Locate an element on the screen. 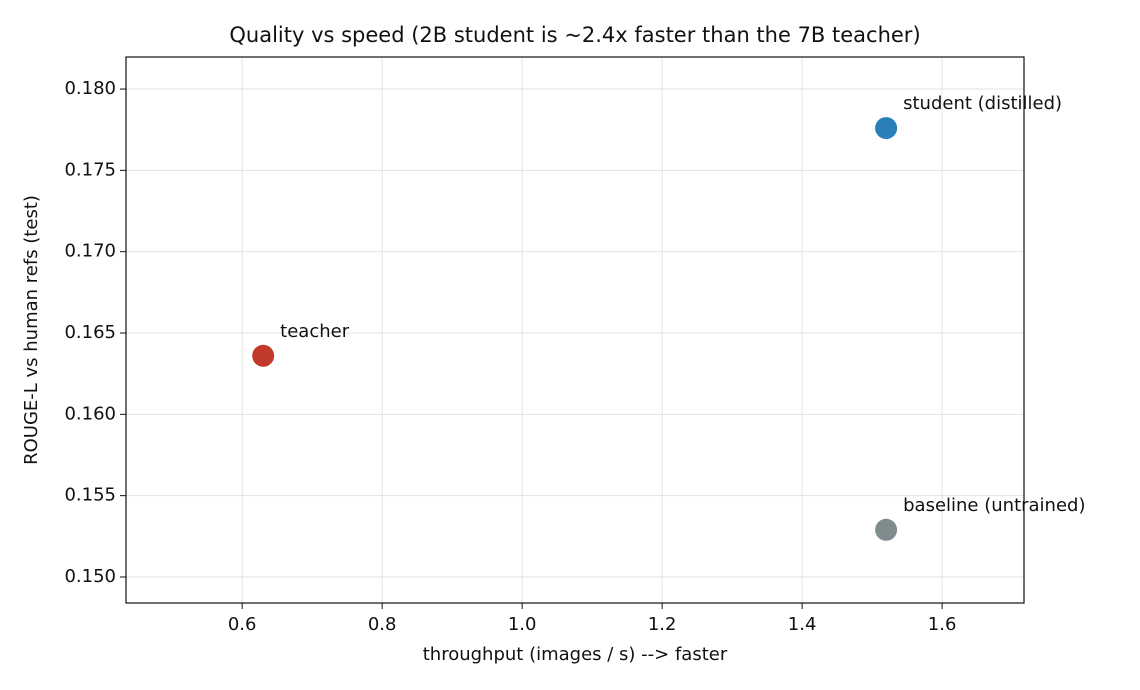 The width and height of the screenshot is (1140, 690). y-tick-label: 0.180 is located at coordinates (90, 88).